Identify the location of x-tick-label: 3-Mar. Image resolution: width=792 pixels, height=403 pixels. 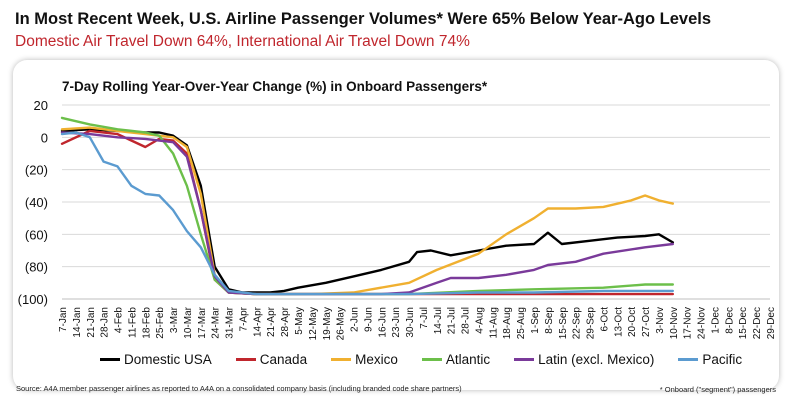
(174, 319).